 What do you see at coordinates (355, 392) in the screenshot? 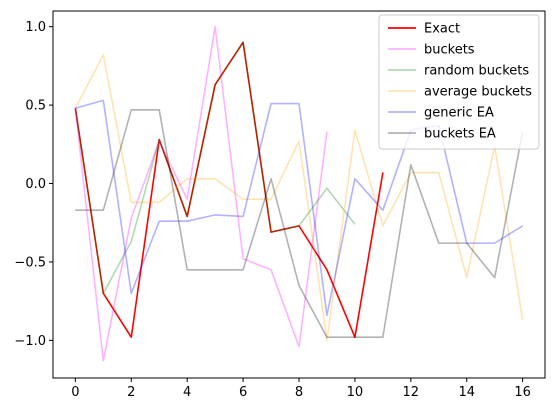
I see `x-tick-label: 10` at bounding box center [355, 392].